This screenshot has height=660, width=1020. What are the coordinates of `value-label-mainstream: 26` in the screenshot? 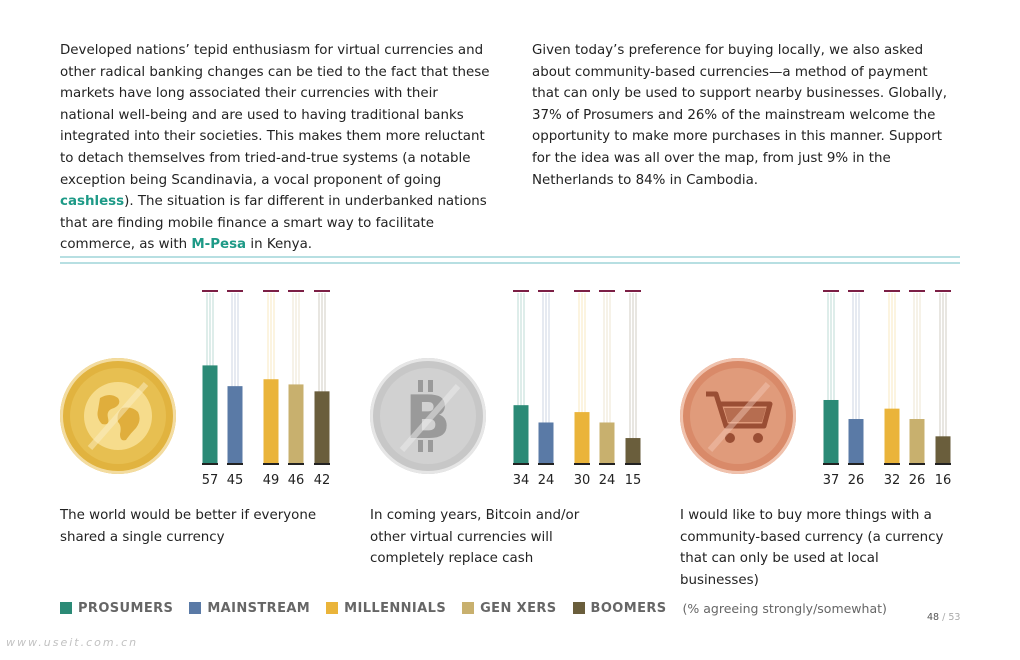 It's located at (856, 479).